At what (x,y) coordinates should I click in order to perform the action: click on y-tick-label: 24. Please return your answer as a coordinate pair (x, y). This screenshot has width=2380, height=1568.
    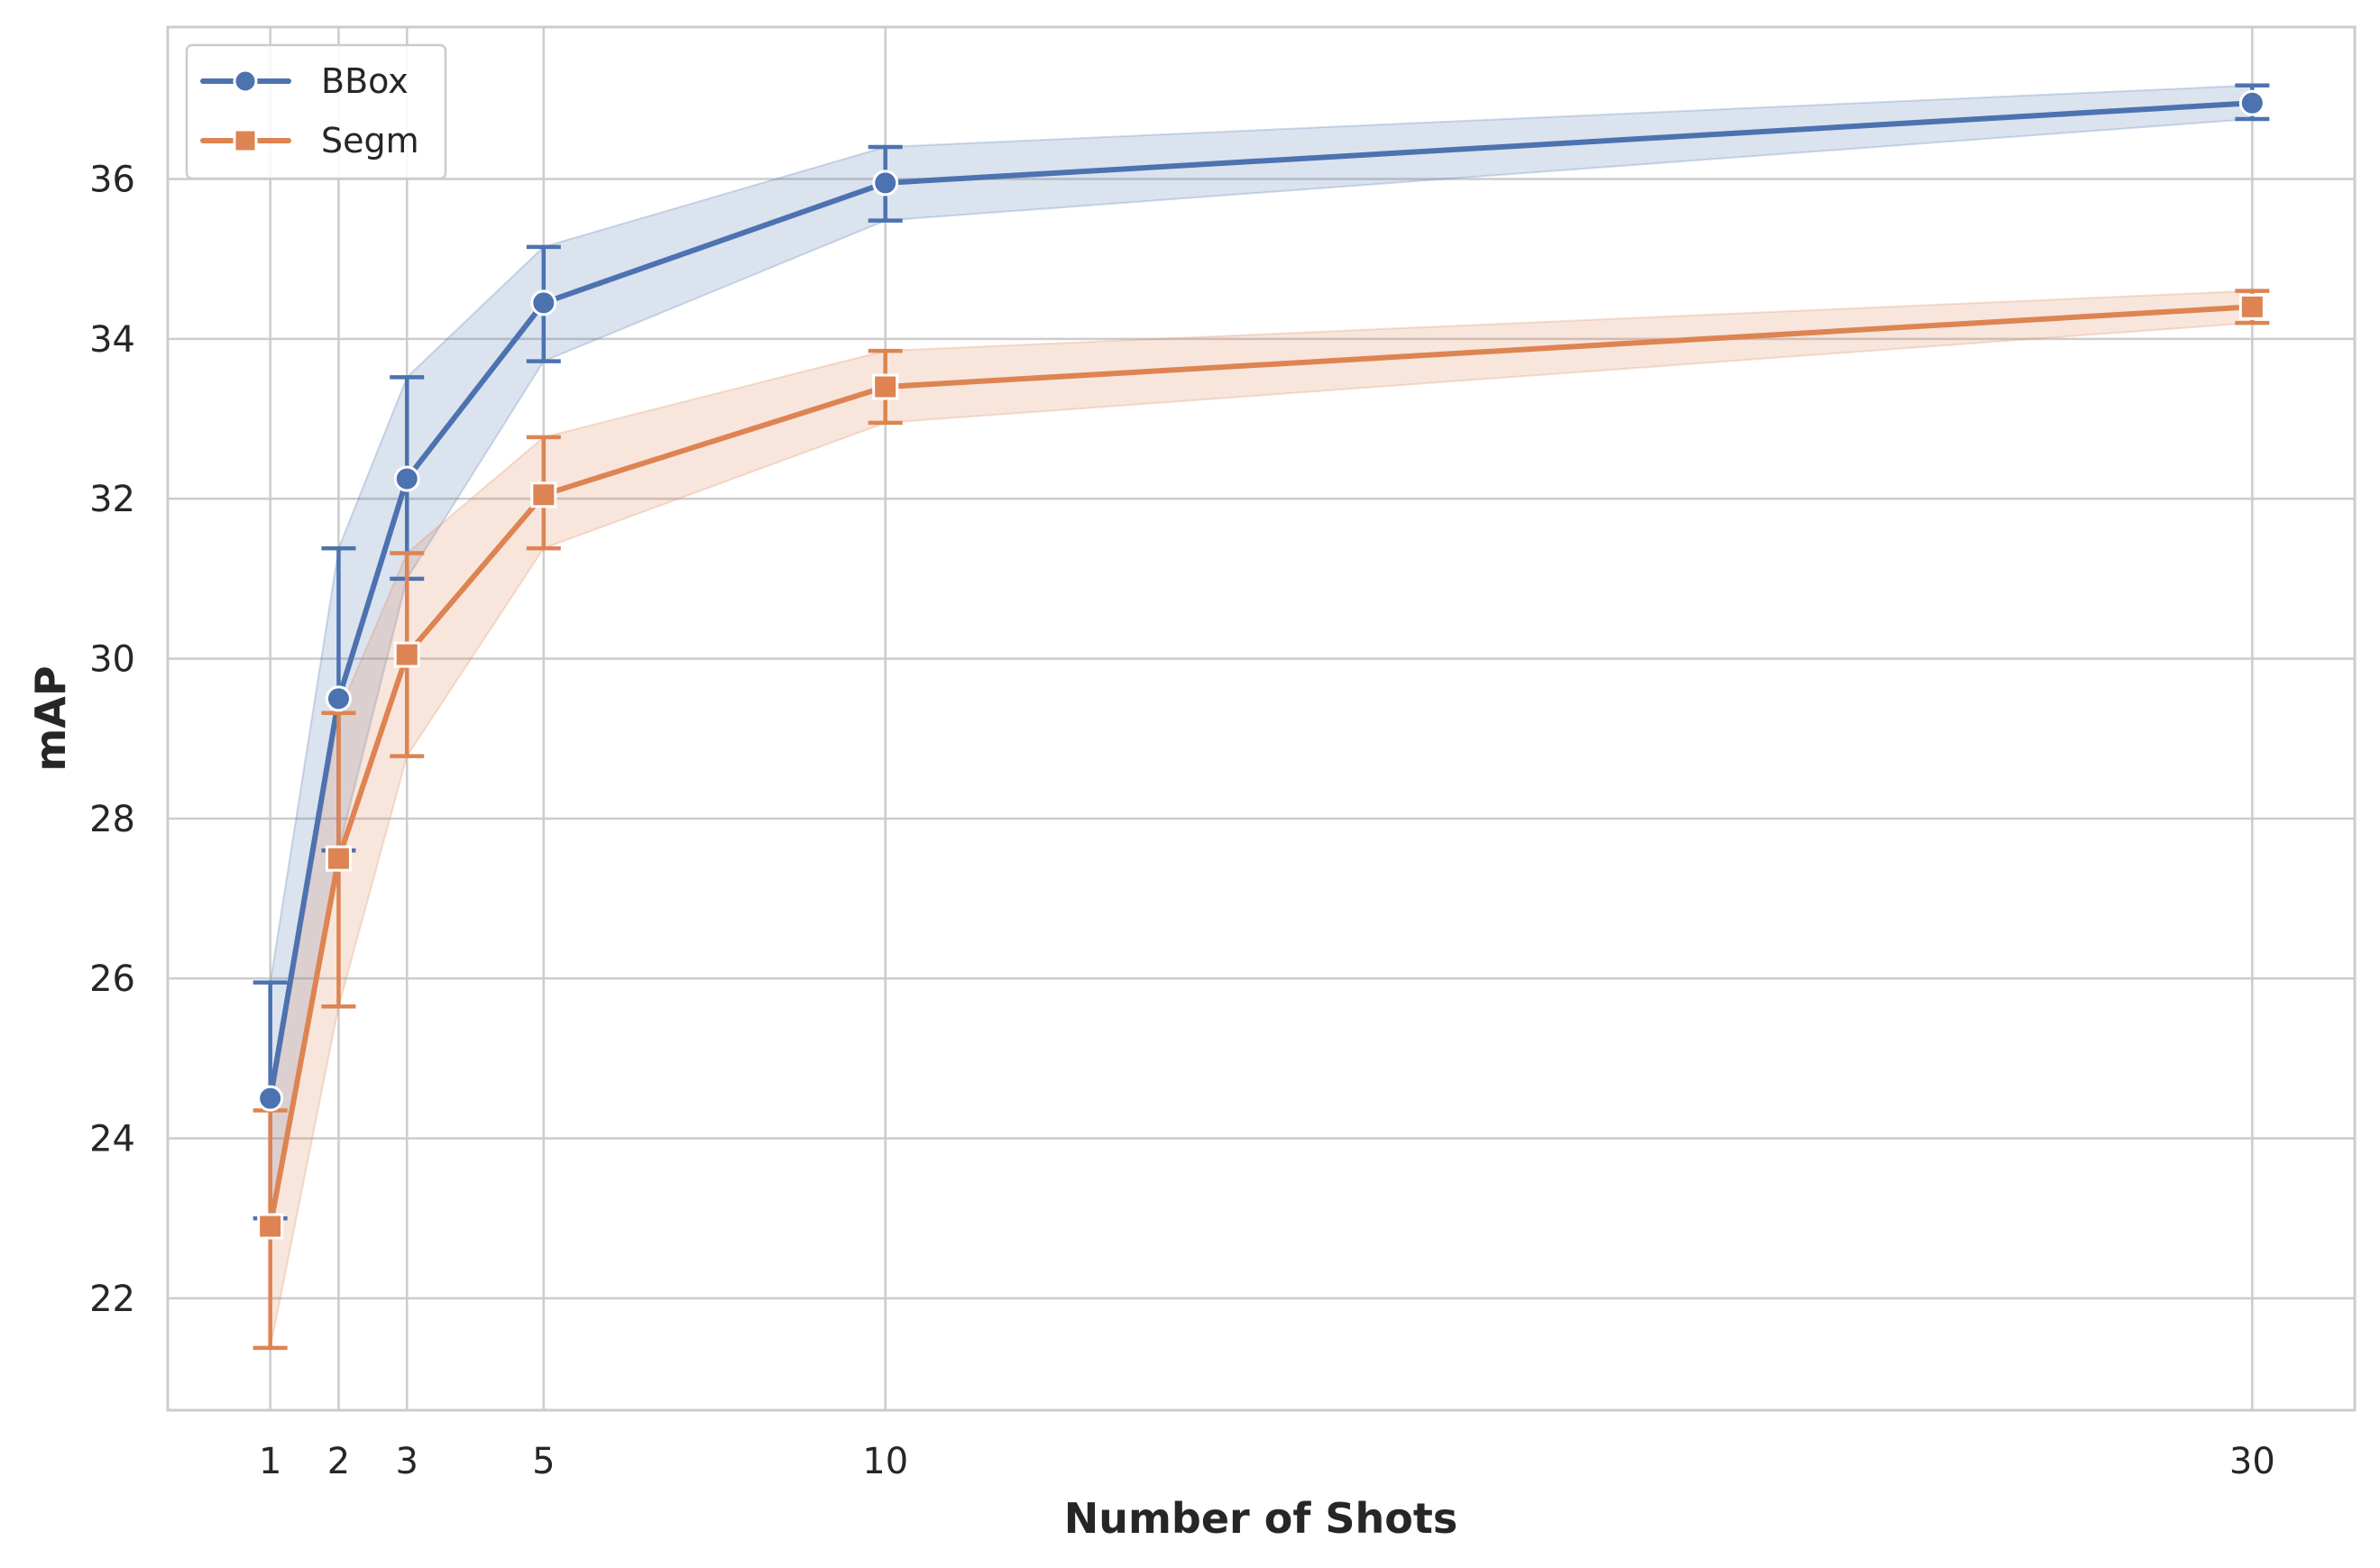
    Looking at the image, I should click on (112, 1139).